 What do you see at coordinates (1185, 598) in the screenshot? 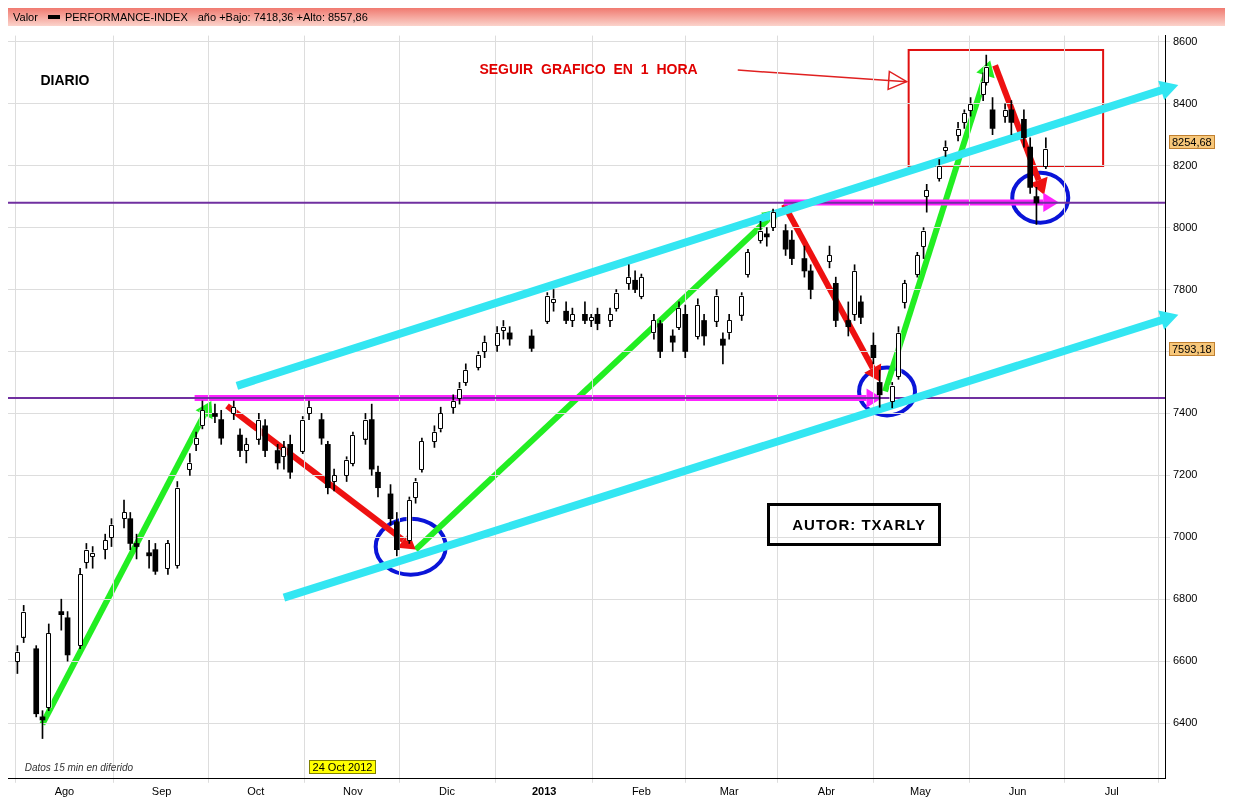
I see `y-tick-label: 6800` at bounding box center [1185, 598].